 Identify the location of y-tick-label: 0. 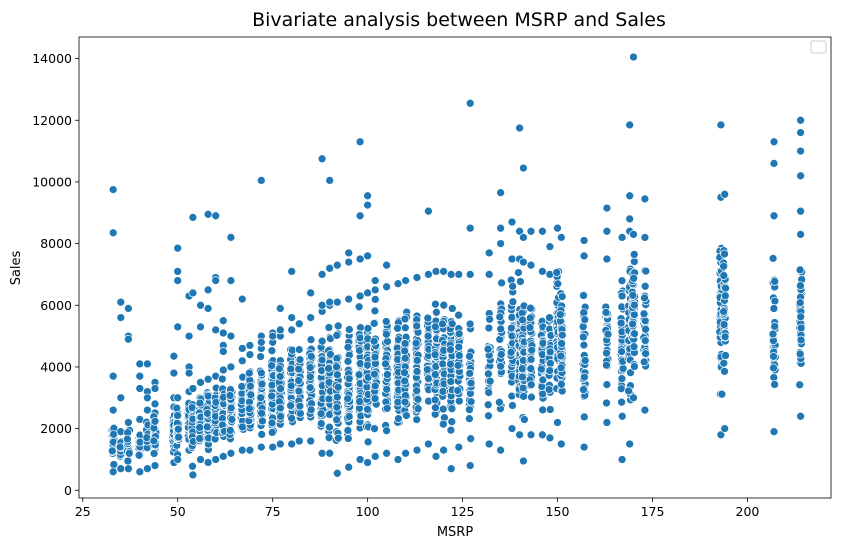
(68, 490).